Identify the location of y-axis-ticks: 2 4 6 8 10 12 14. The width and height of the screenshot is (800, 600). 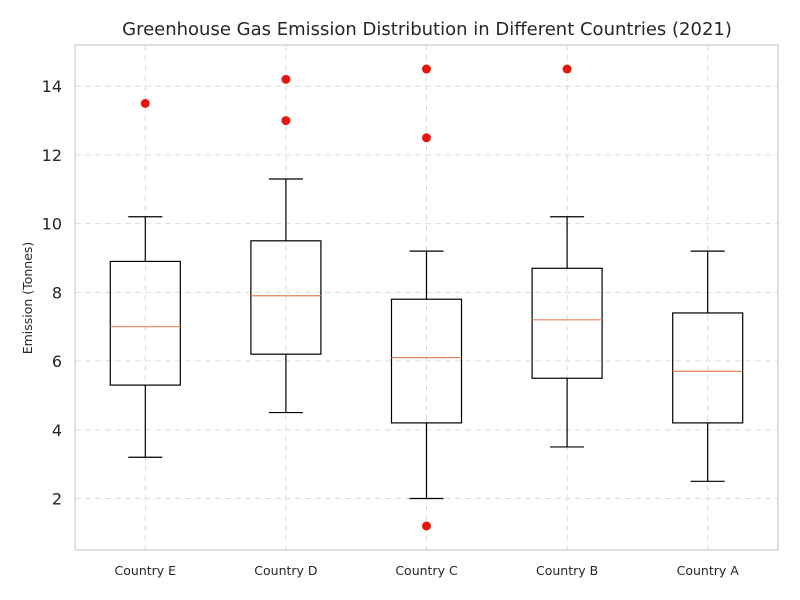
(52, 292).